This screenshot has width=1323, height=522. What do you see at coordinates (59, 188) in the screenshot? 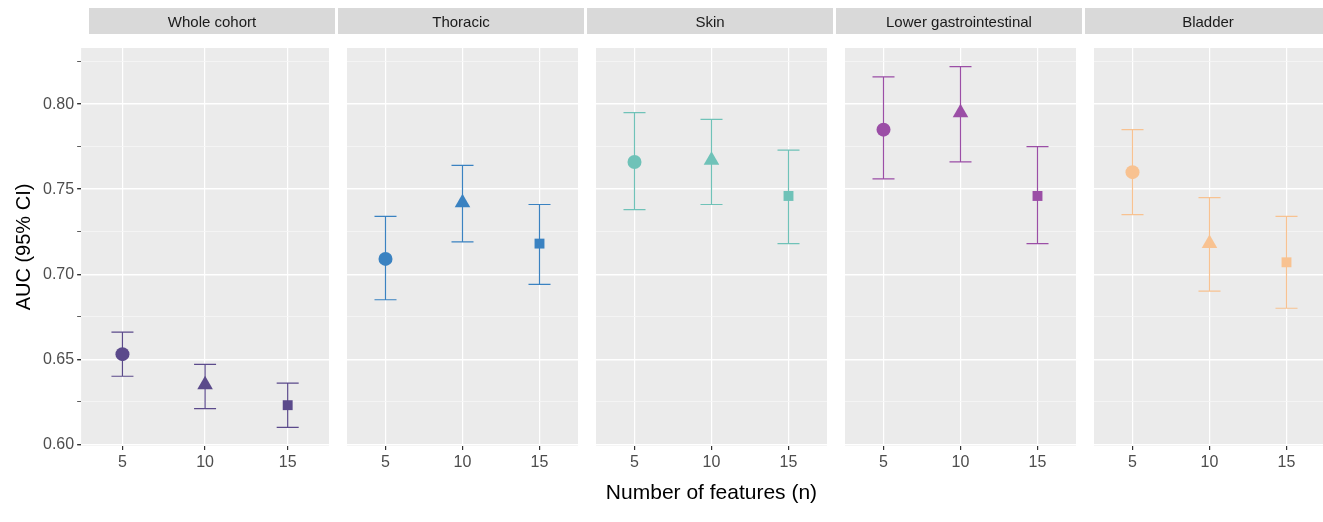
I see `y-tick-label: 0.75` at bounding box center [59, 188].